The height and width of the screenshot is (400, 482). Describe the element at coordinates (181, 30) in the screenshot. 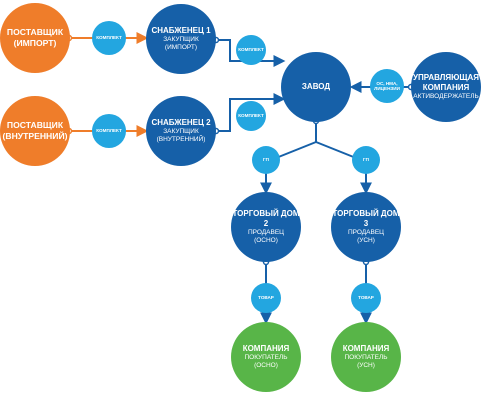

I see `node-procurer-1-title: СНАБЖЕНЕЦ 1` at that location.